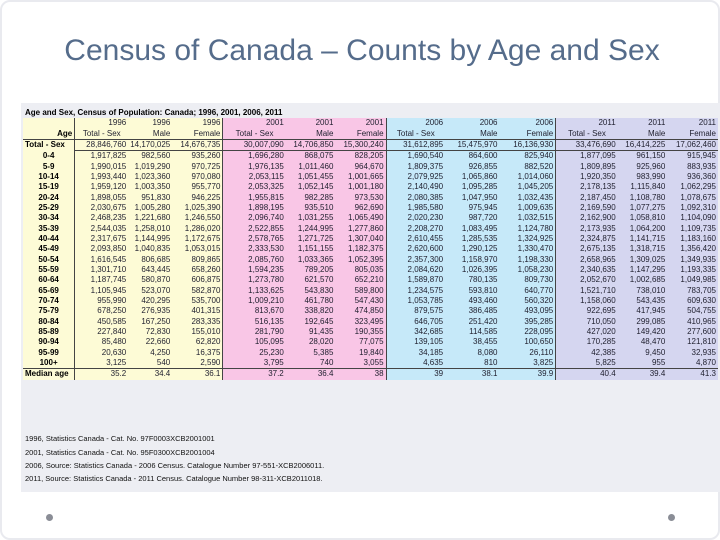 The width and height of the screenshot is (720, 540). Describe the element at coordinates (586, 342) in the screenshot. I see `table-cell: 170,285` at that location.